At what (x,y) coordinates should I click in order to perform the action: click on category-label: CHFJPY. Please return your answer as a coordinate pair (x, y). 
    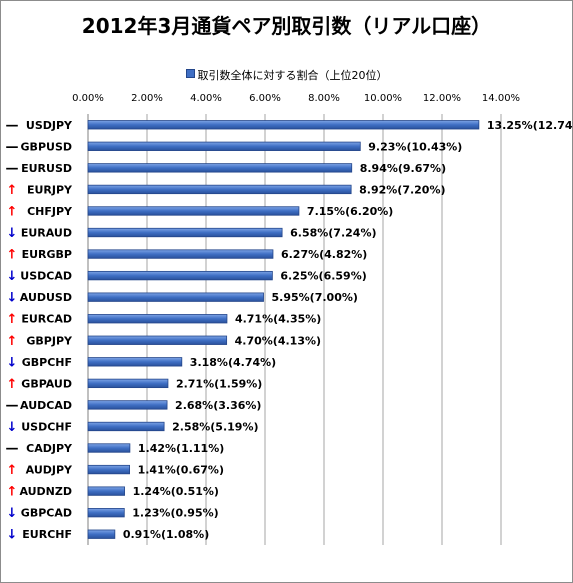
    Looking at the image, I should click on (50, 211).